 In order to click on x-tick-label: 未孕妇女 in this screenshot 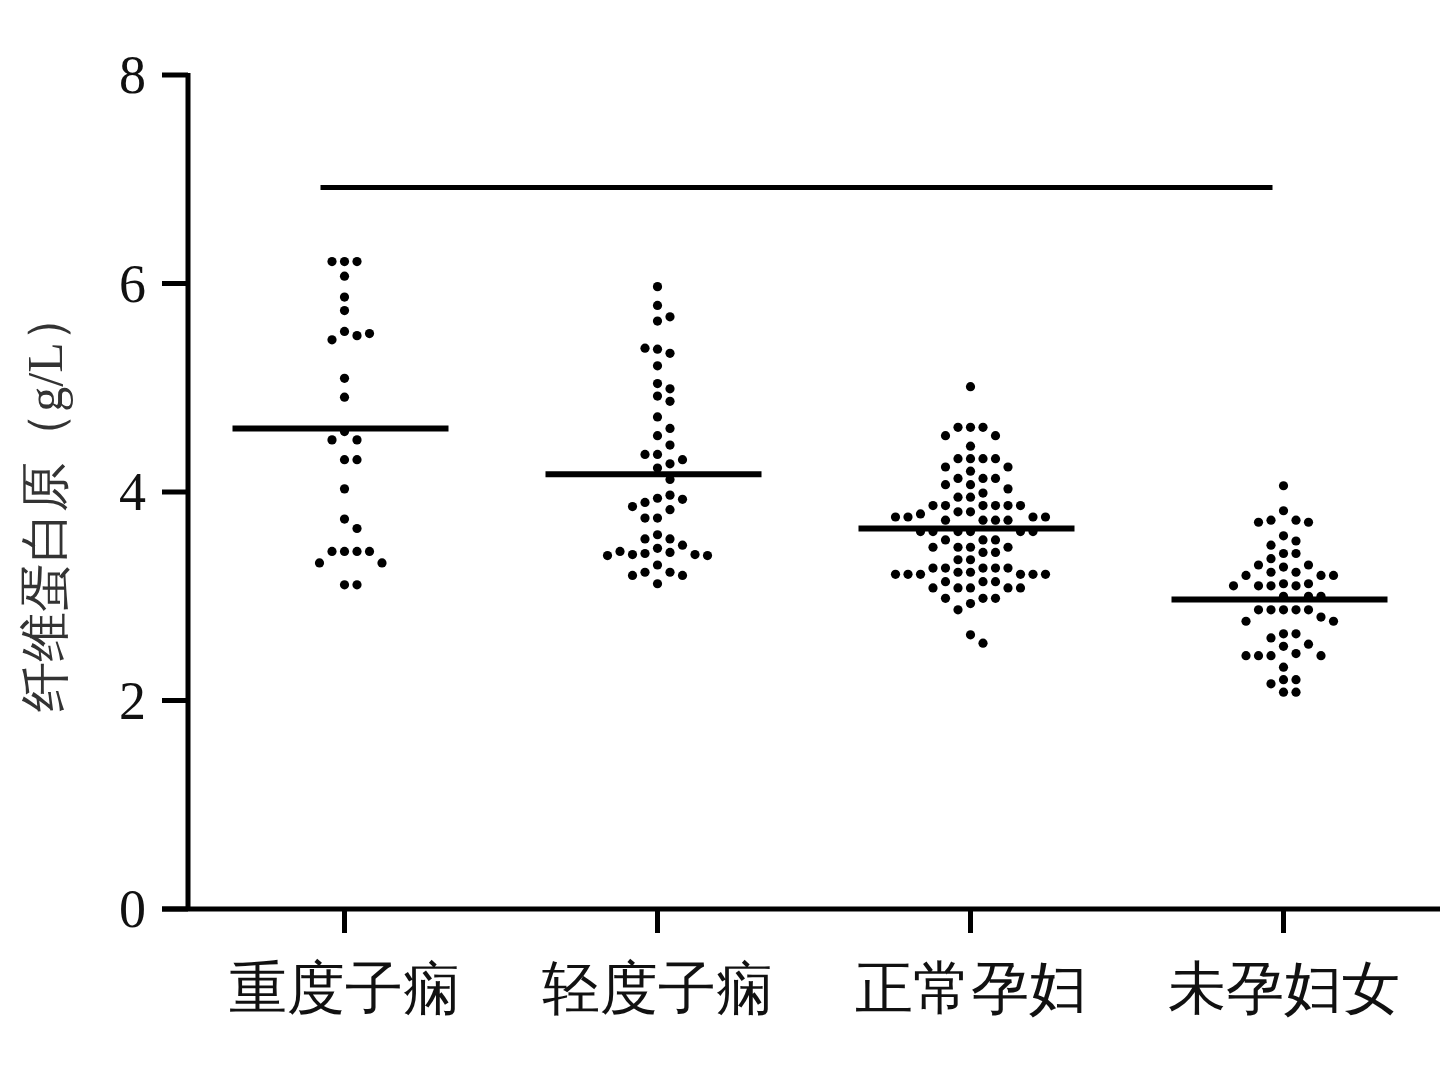, I will do `click(1283, 988)`.